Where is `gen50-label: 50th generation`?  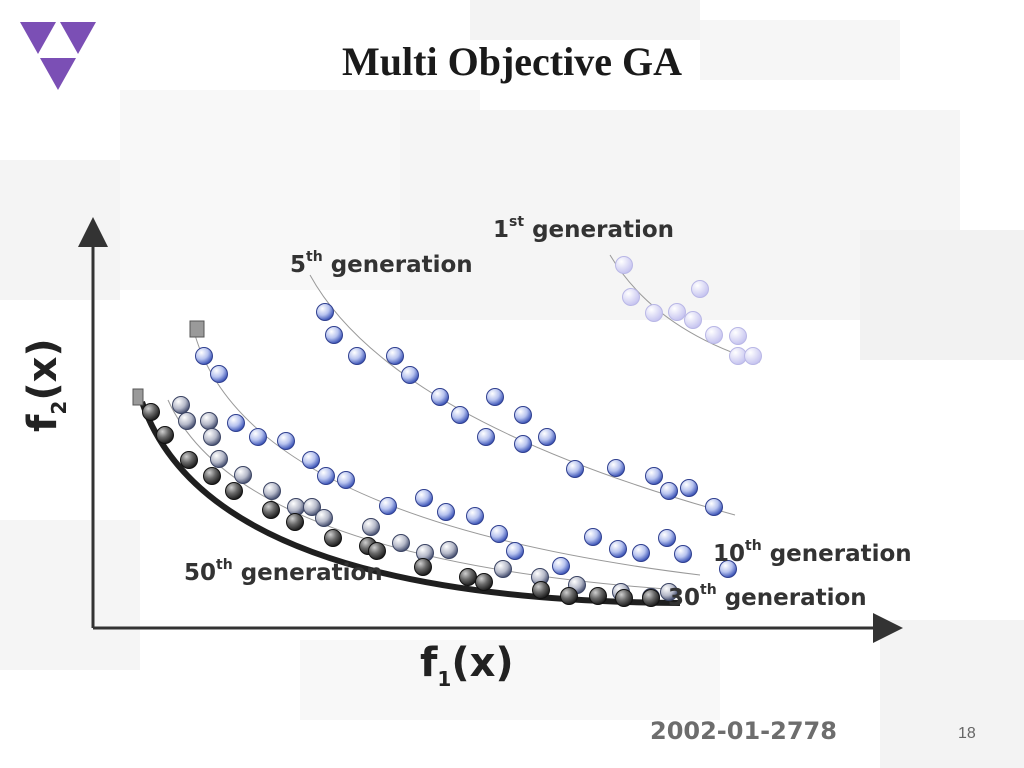 gen50-label: 50th generation is located at coordinates (283, 571).